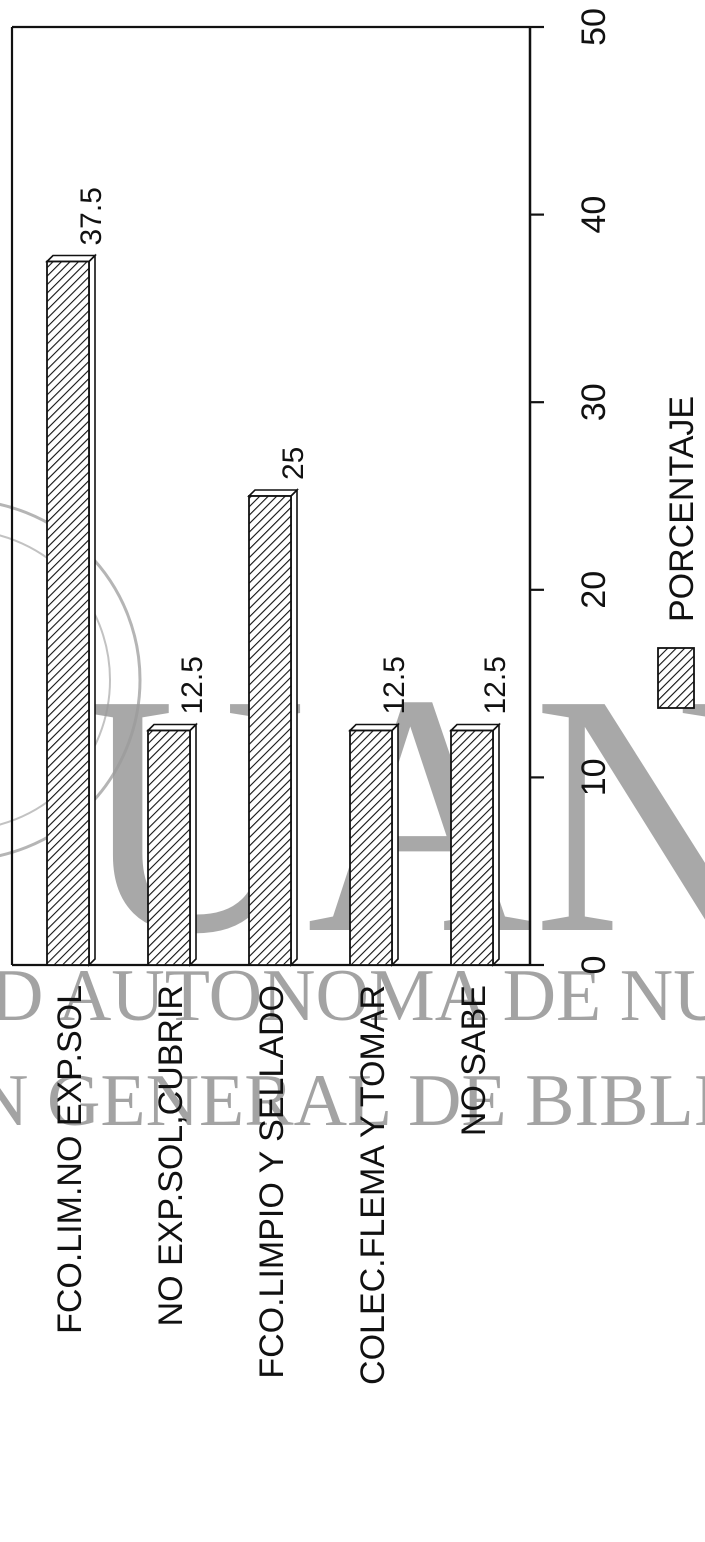  Describe the element at coordinates (474, 1060) in the screenshot. I see `category-label: NO SABE` at that location.